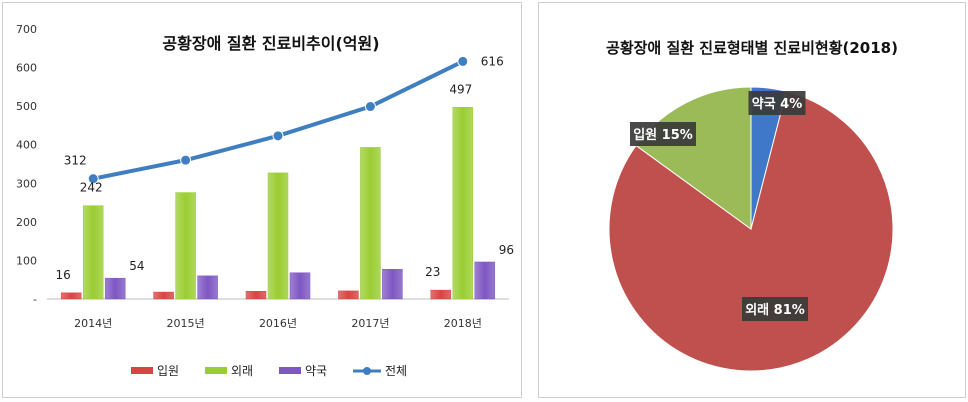 This screenshot has height=402, width=968. What do you see at coordinates (216, 370) in the screenshot?
I see `legend-swatch-외래` at bounding box center [216, 370].